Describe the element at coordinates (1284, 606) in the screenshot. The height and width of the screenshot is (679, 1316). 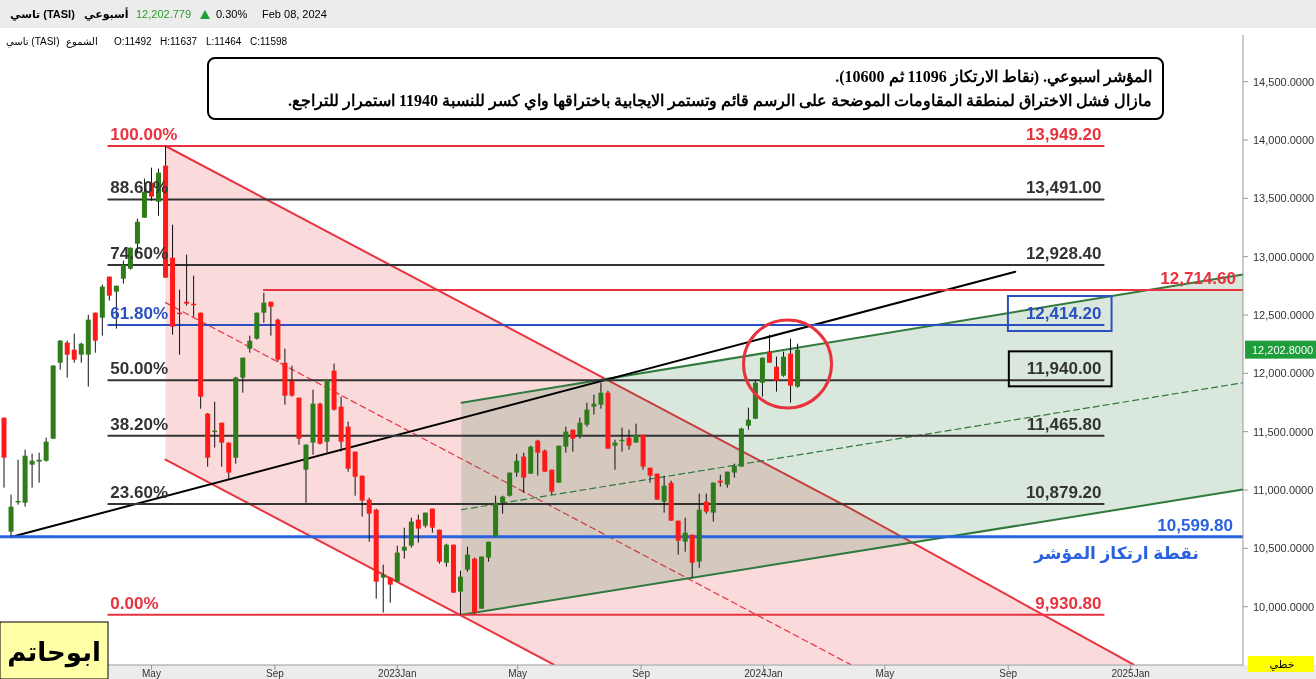
I see `y-tick-label: 10,000.0000` at that location.